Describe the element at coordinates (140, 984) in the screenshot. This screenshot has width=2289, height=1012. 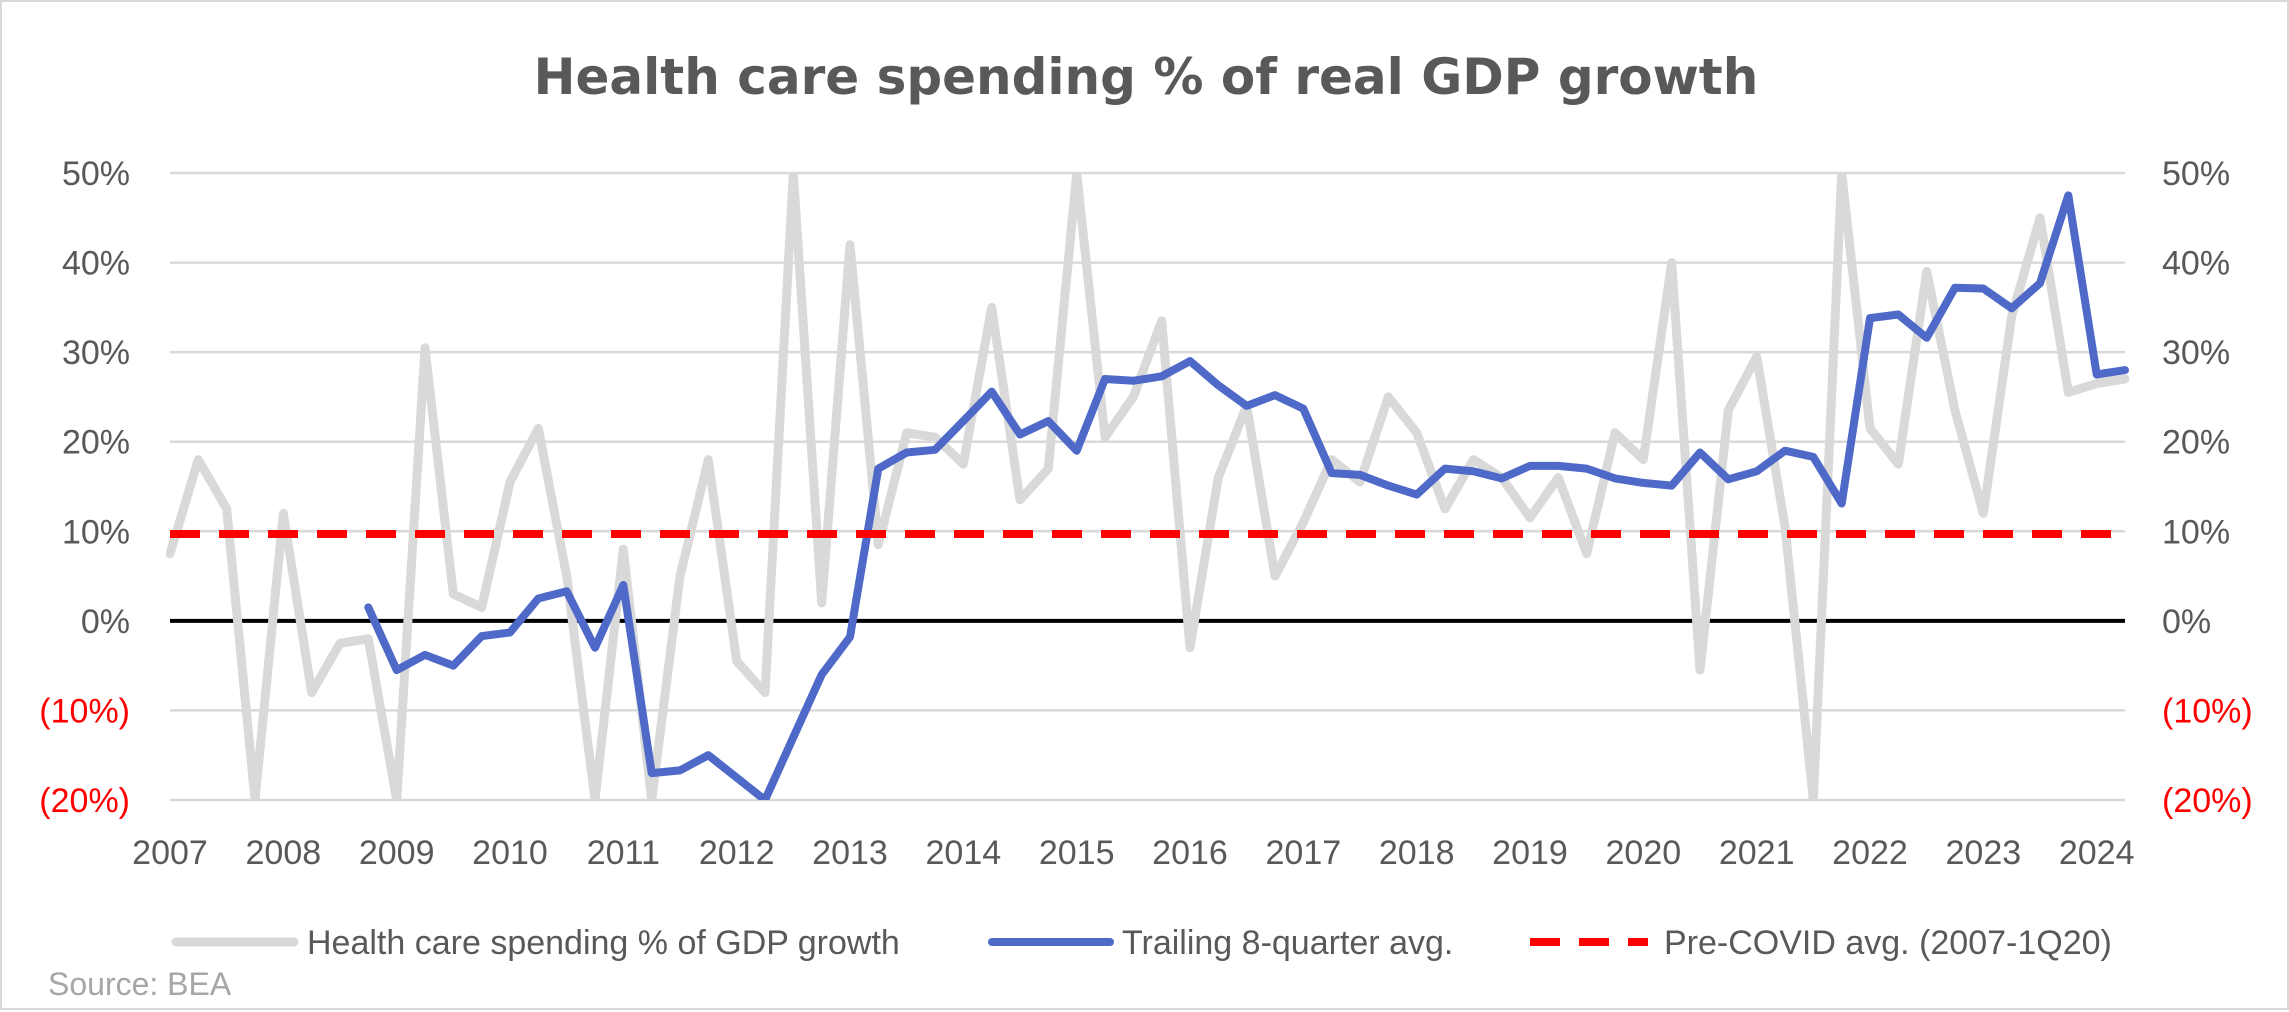
I see `source-note: Source: BEA` at that location.